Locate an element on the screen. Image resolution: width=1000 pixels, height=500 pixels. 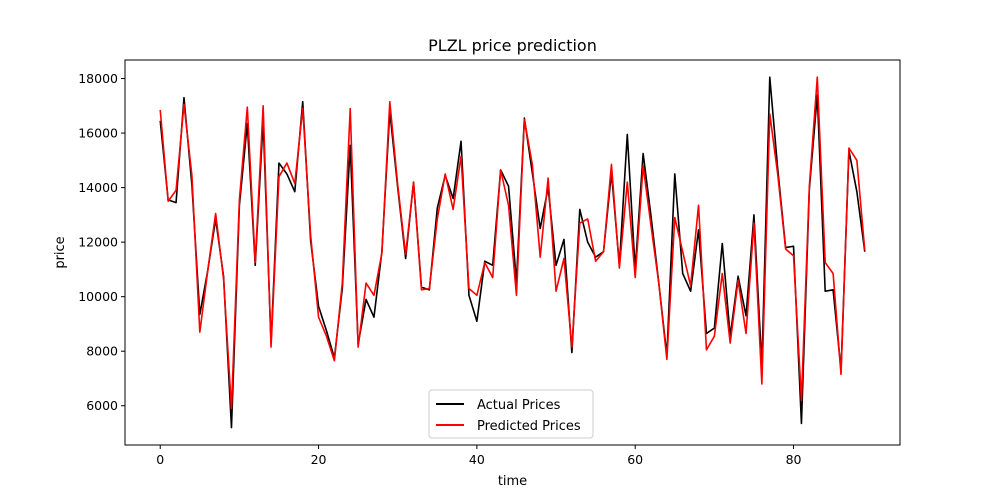
y-axis: 6000 8000 10000 12000 14000 16000 18000 is located at coordinates (101, 242).